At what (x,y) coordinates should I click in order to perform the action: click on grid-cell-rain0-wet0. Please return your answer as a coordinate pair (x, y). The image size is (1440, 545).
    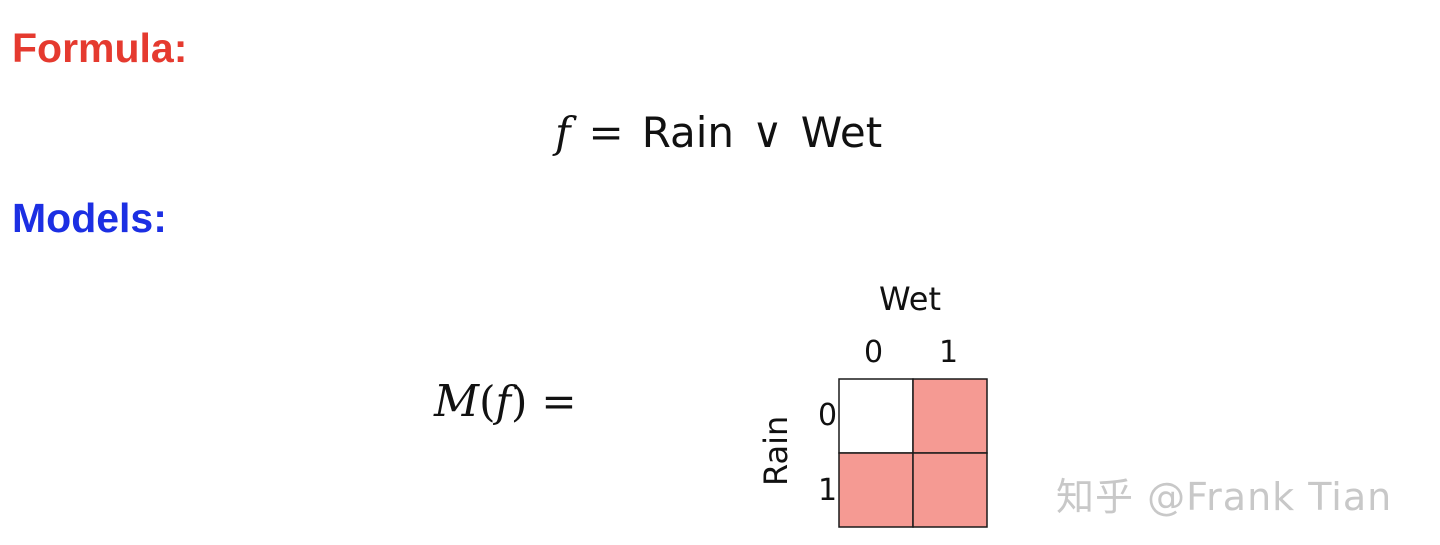
    Looking at the image, I should click on (876, 416).